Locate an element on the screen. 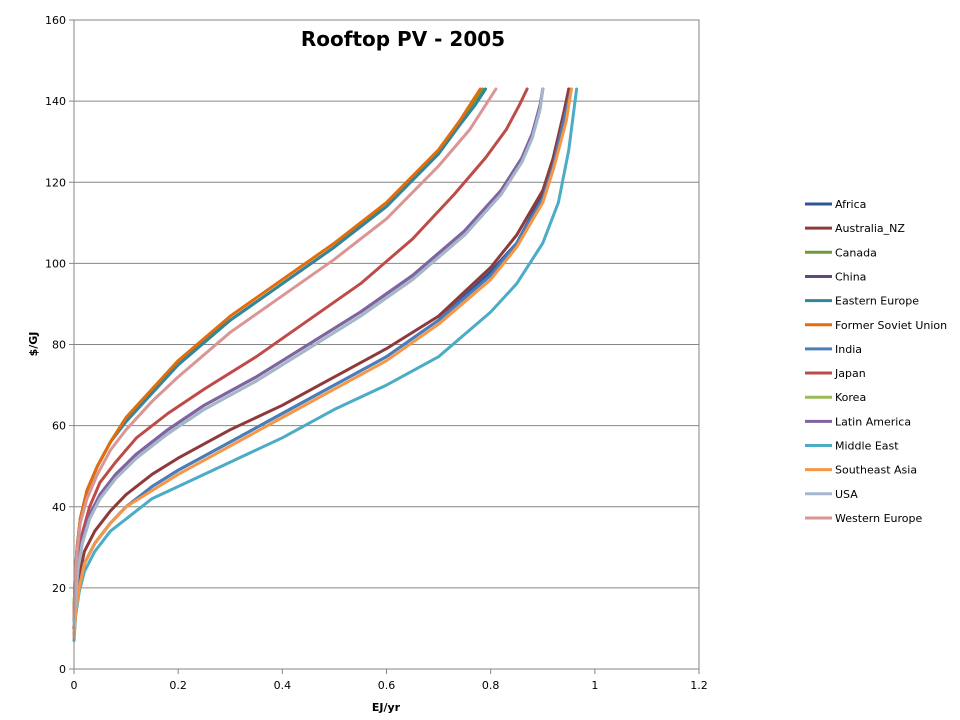 The width and height of the screenshot is (960, 720). x-tick-label: 0.8 is located at coordinates (491, 685).